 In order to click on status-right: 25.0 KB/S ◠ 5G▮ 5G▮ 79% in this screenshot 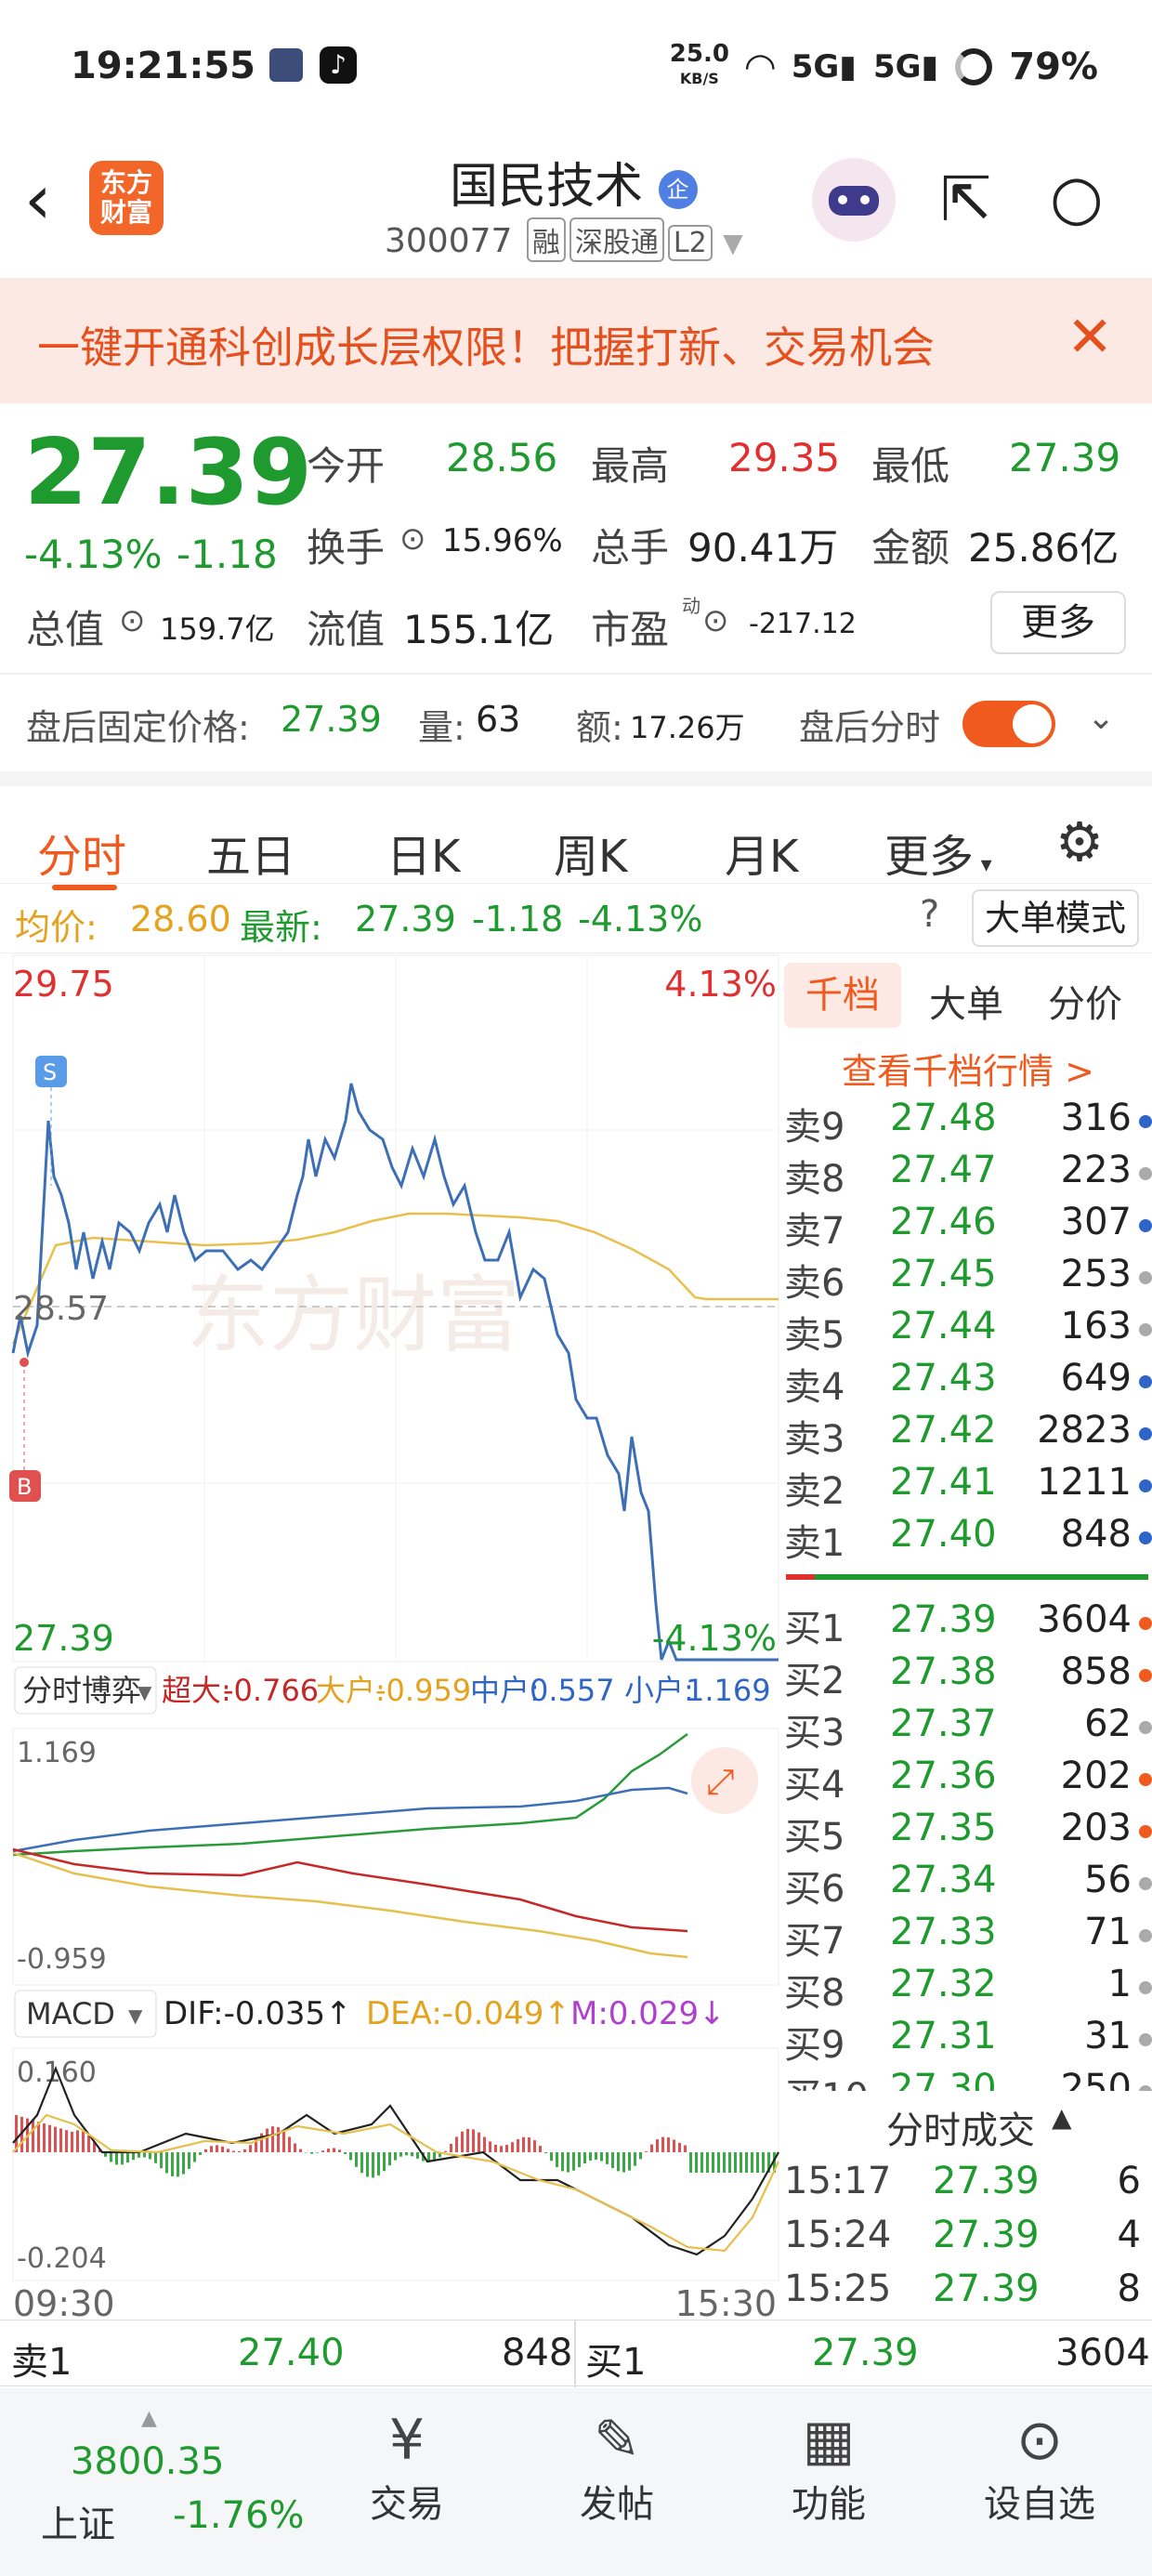, I will do `click(884, 66)`.